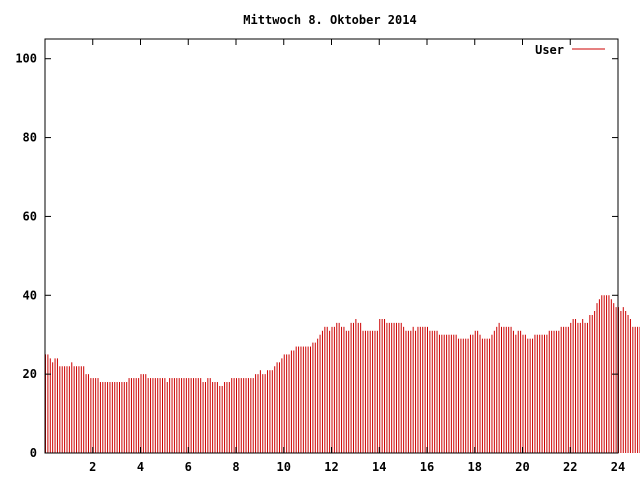 The width and height of the screenshot is (640, 480). Describe the element at coordinates (549, 50) in the screenshot. I see `legend-label-user: User` at that location.